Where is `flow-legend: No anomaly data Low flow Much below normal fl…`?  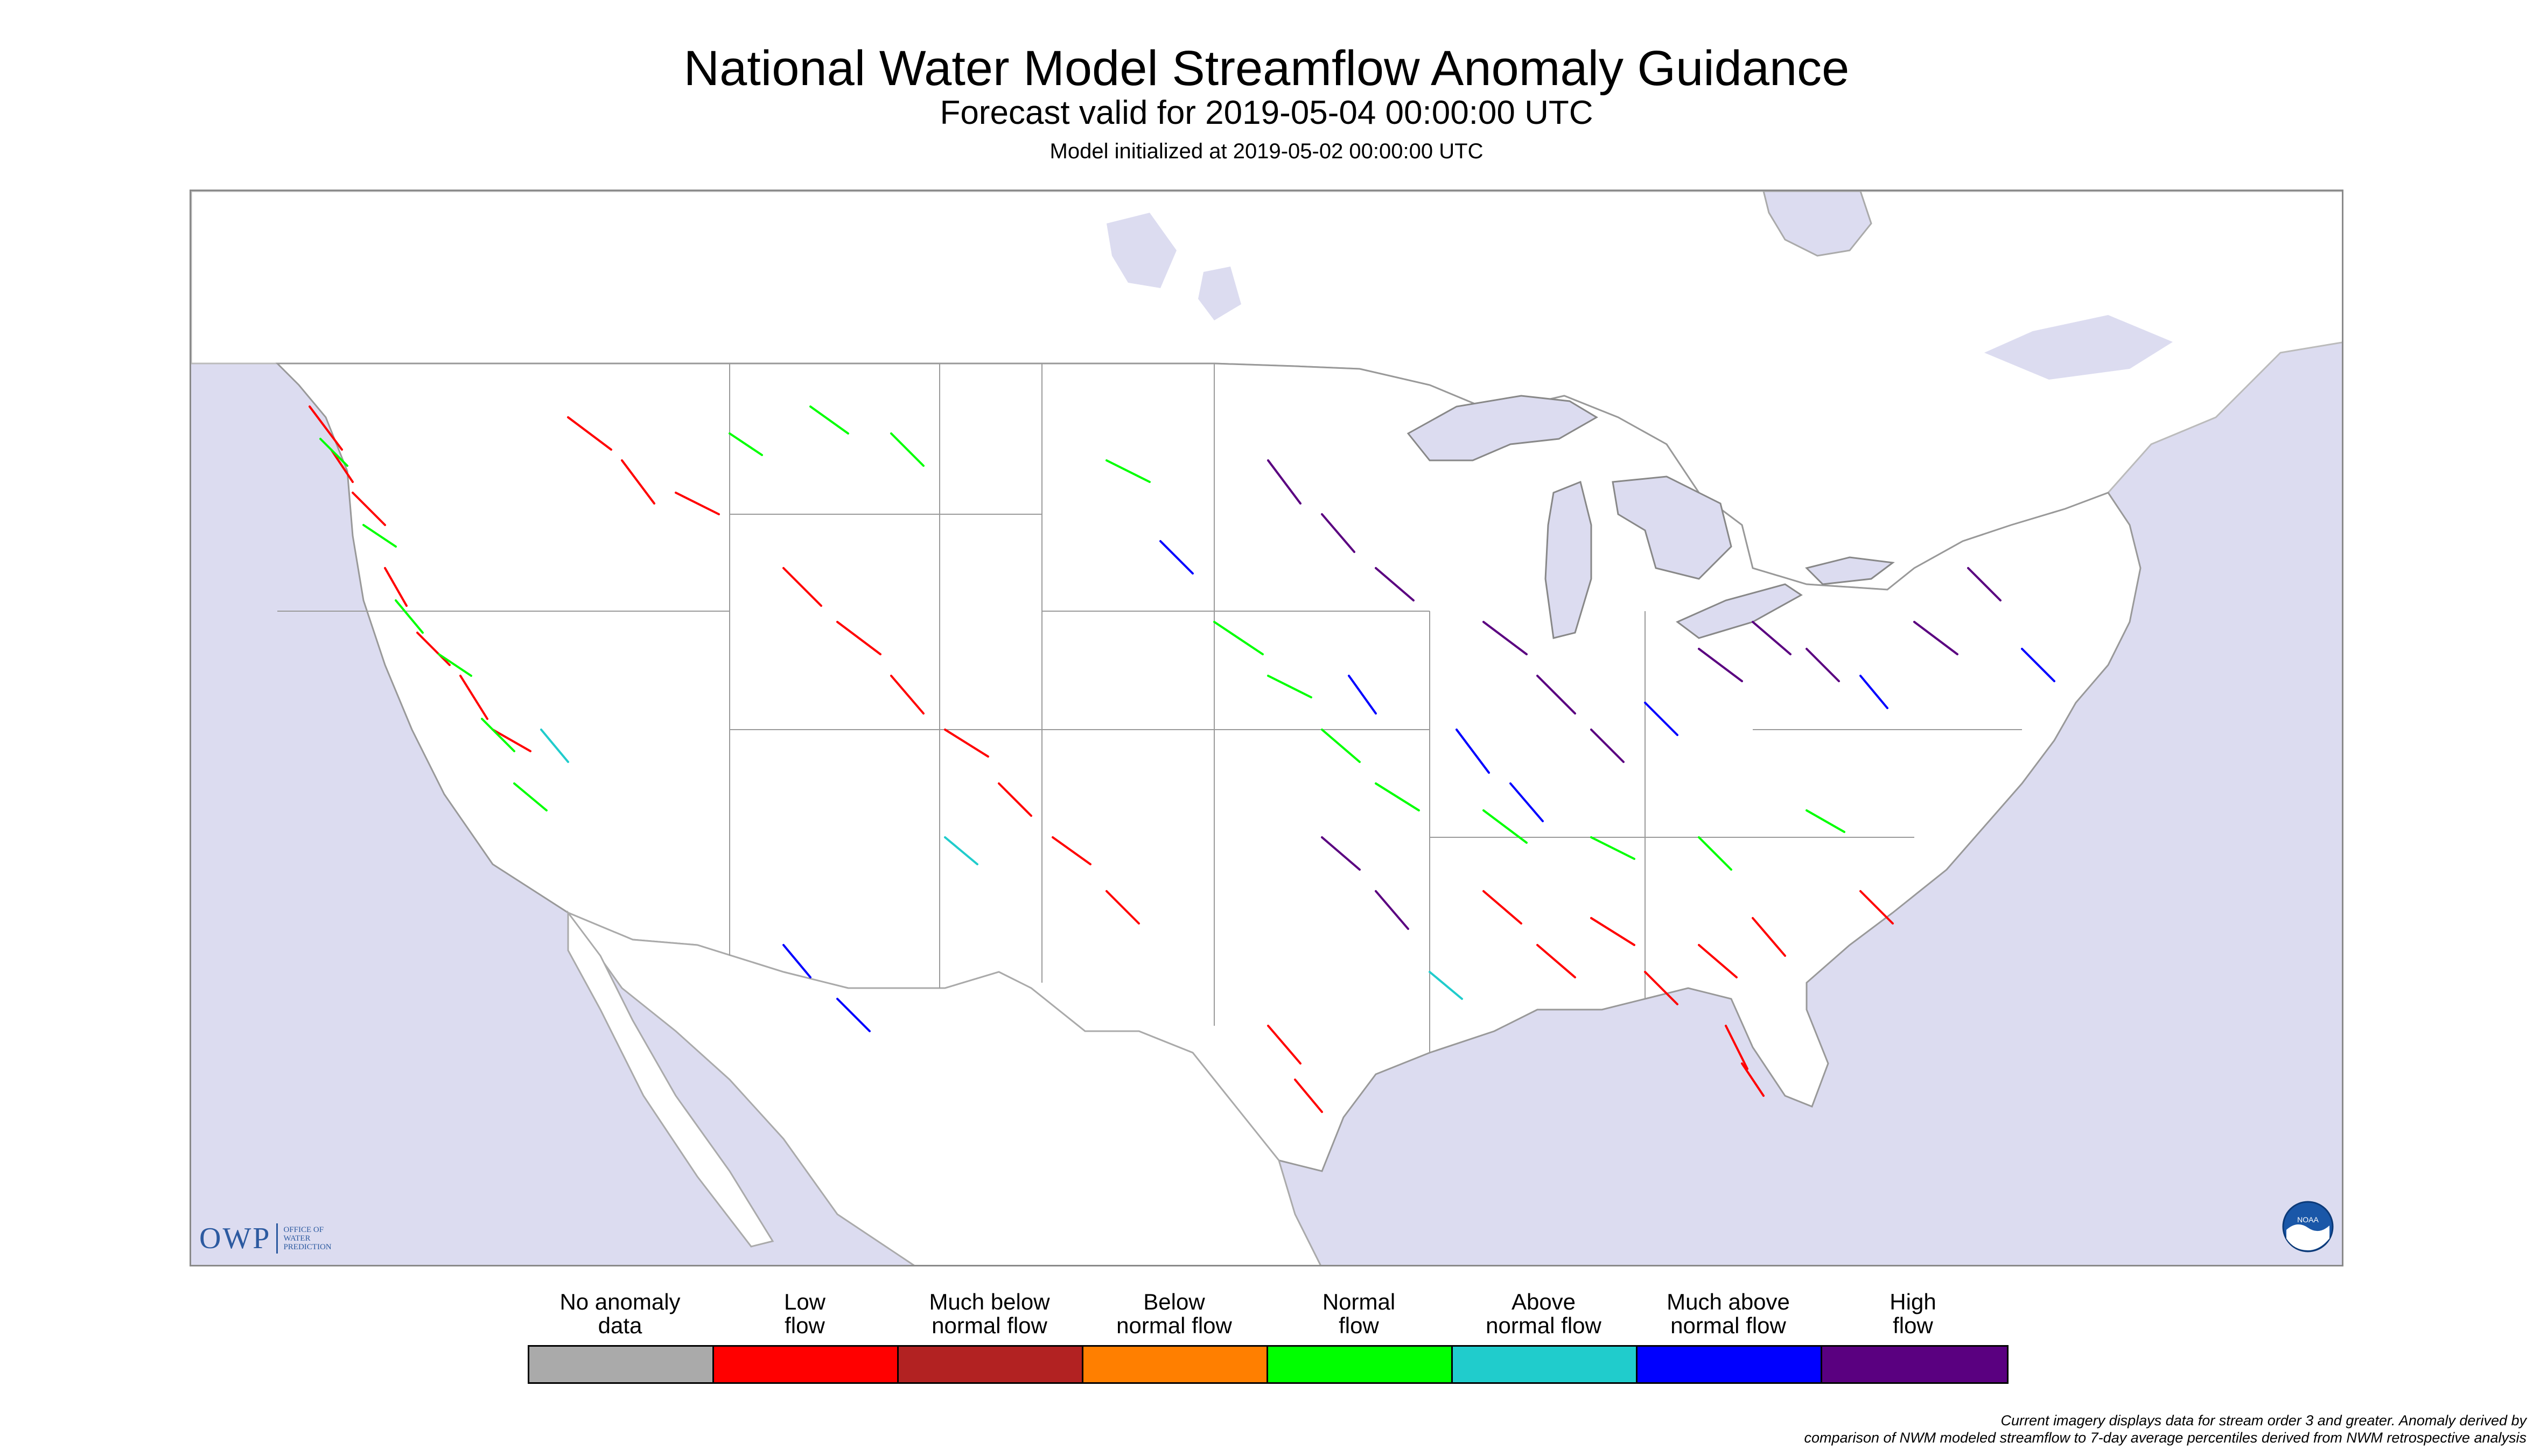
flow-legend: No anomaly data Low flow Much below normal fl… is located at coordinates (1268, 1337).